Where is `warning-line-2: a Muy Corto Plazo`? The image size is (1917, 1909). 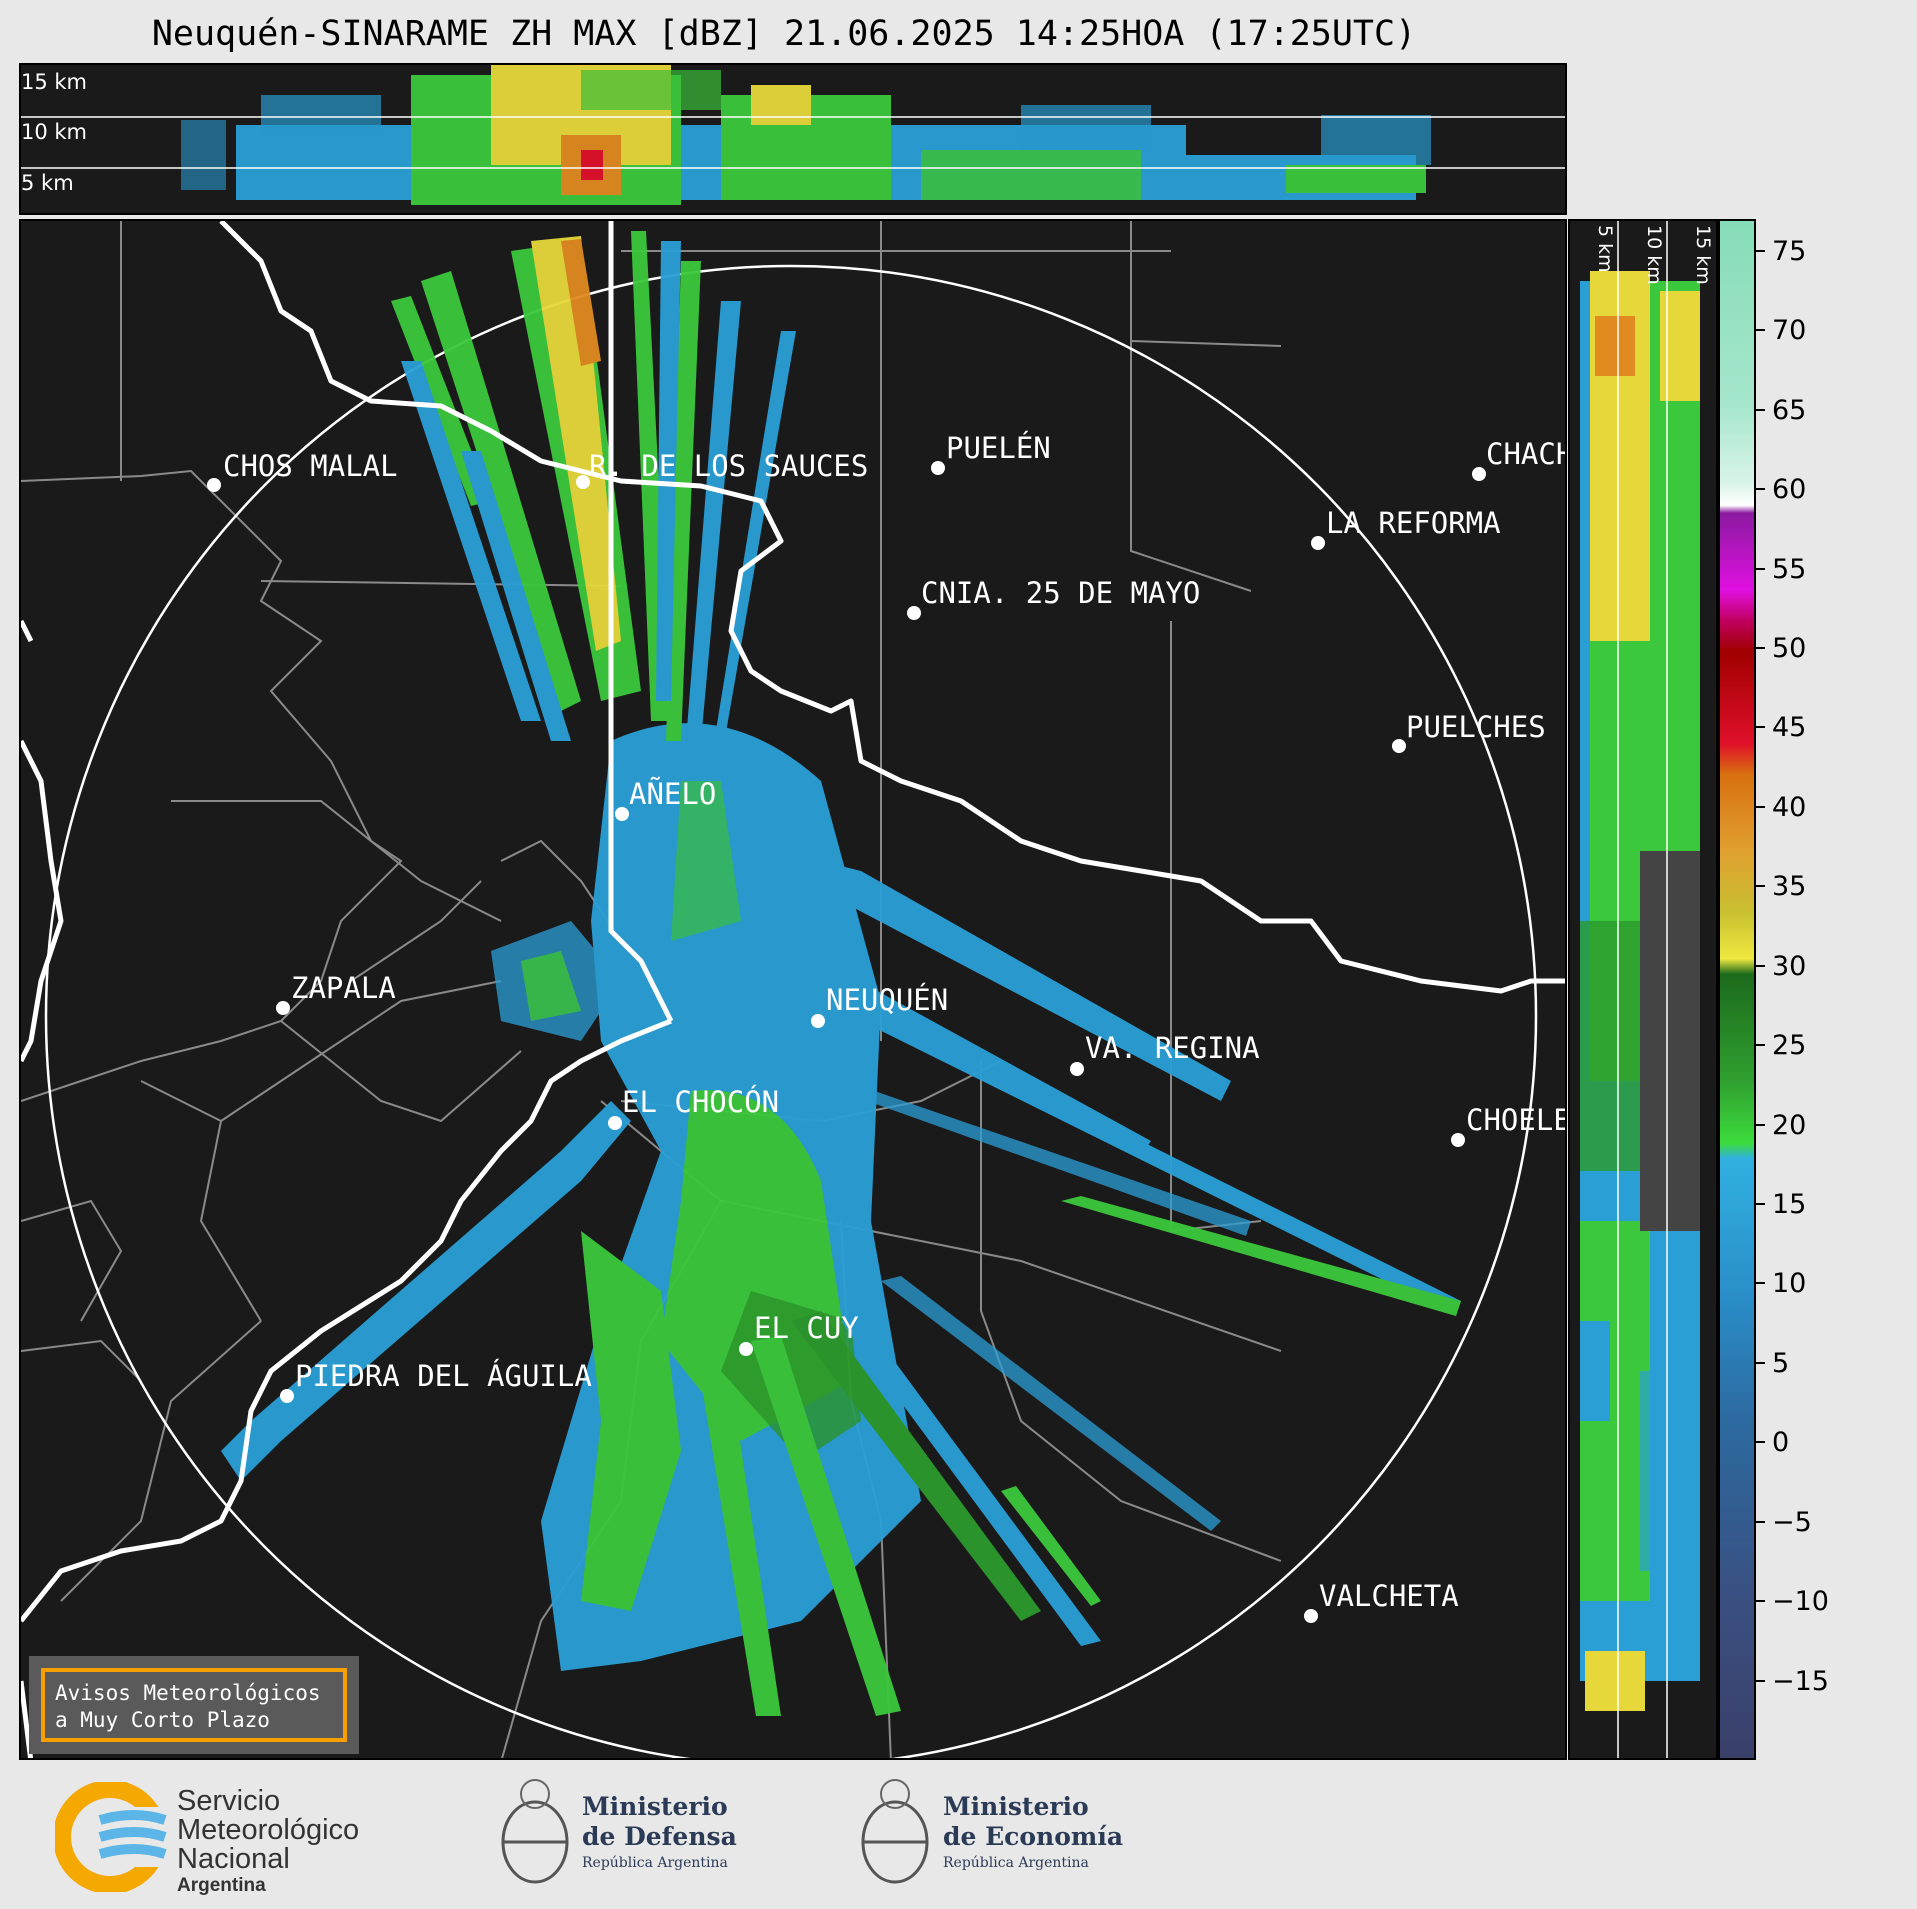 warning-line-2: a Muy Corto Plazo is located at coordinates (162, 1720).